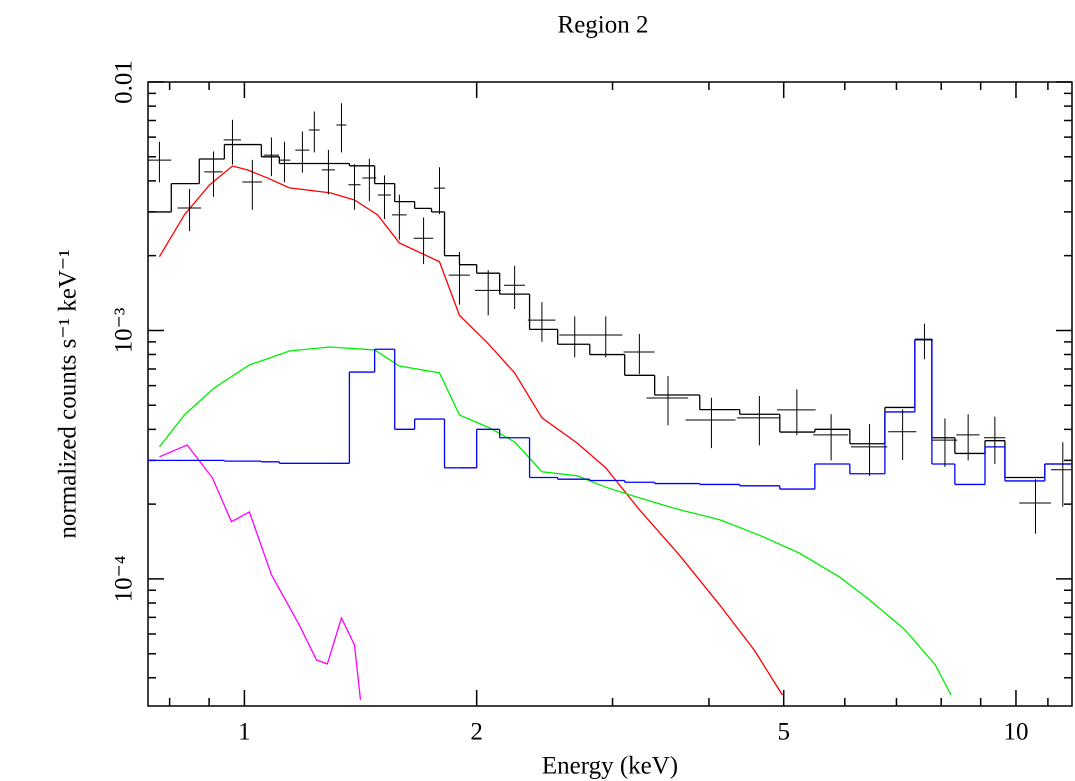  Describe the element at coordinates (244, 732) in the screenshot. I see `x-tick-label: 1` at that location.